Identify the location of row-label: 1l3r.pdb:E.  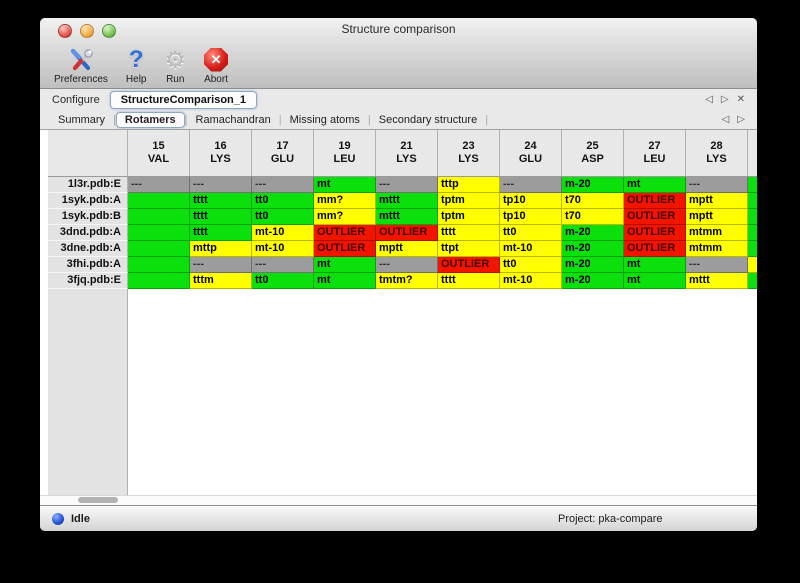
(88, 185).